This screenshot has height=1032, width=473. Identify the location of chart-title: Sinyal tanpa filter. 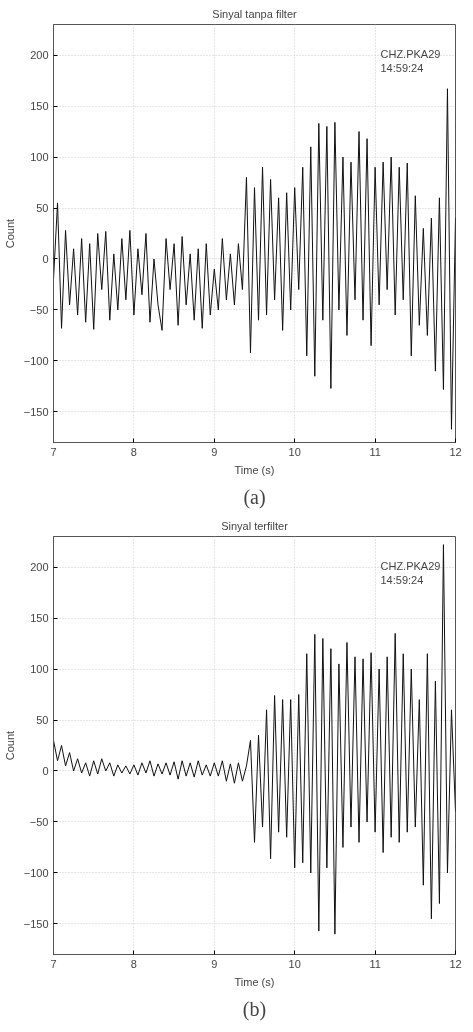
(255, 13).